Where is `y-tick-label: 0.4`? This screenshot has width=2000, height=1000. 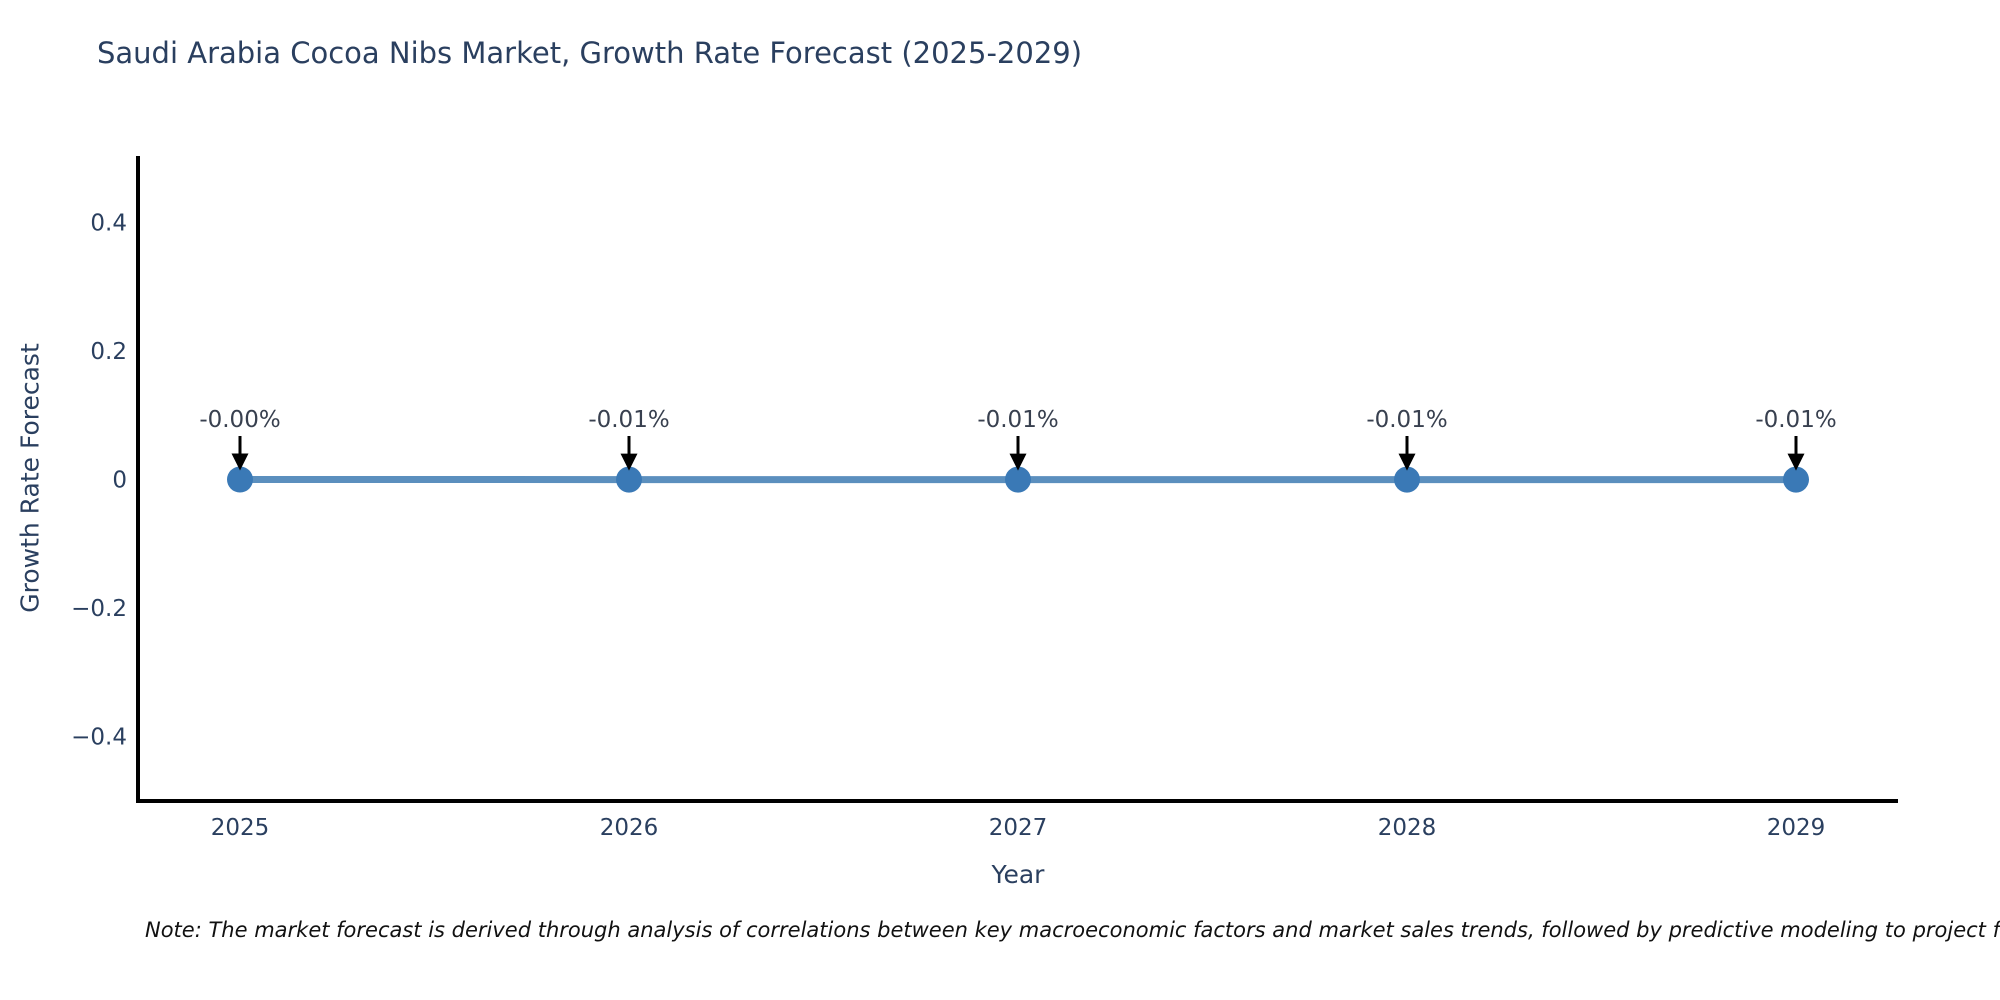
y-tick-label: 0.4 is located at coordinates (108, 223).